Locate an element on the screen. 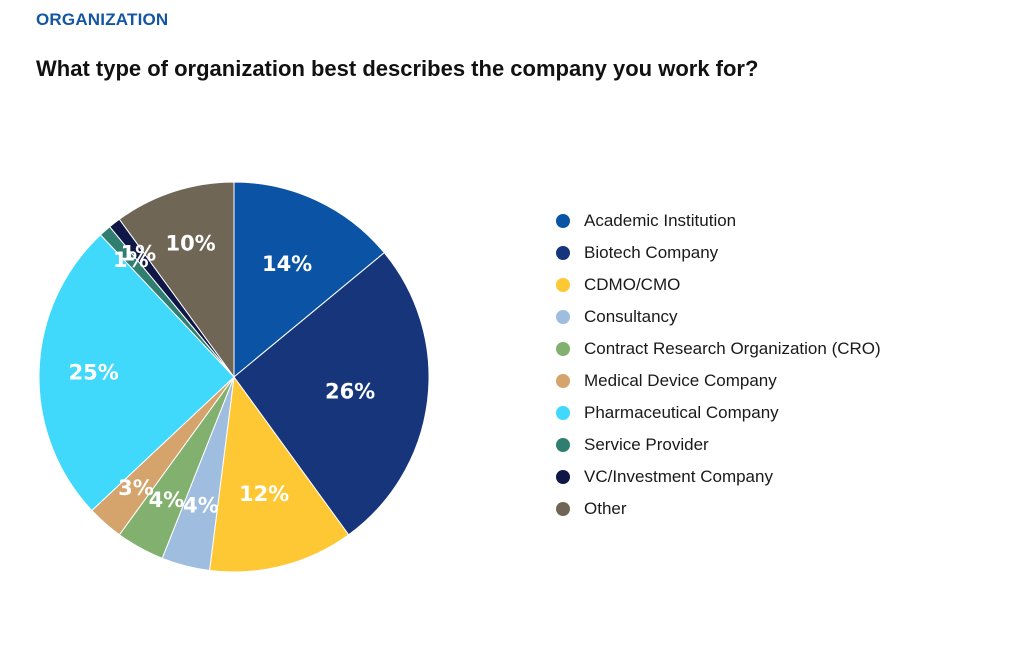  legend-label: Pharmaceutical Company is located at coordinates (681, 412).